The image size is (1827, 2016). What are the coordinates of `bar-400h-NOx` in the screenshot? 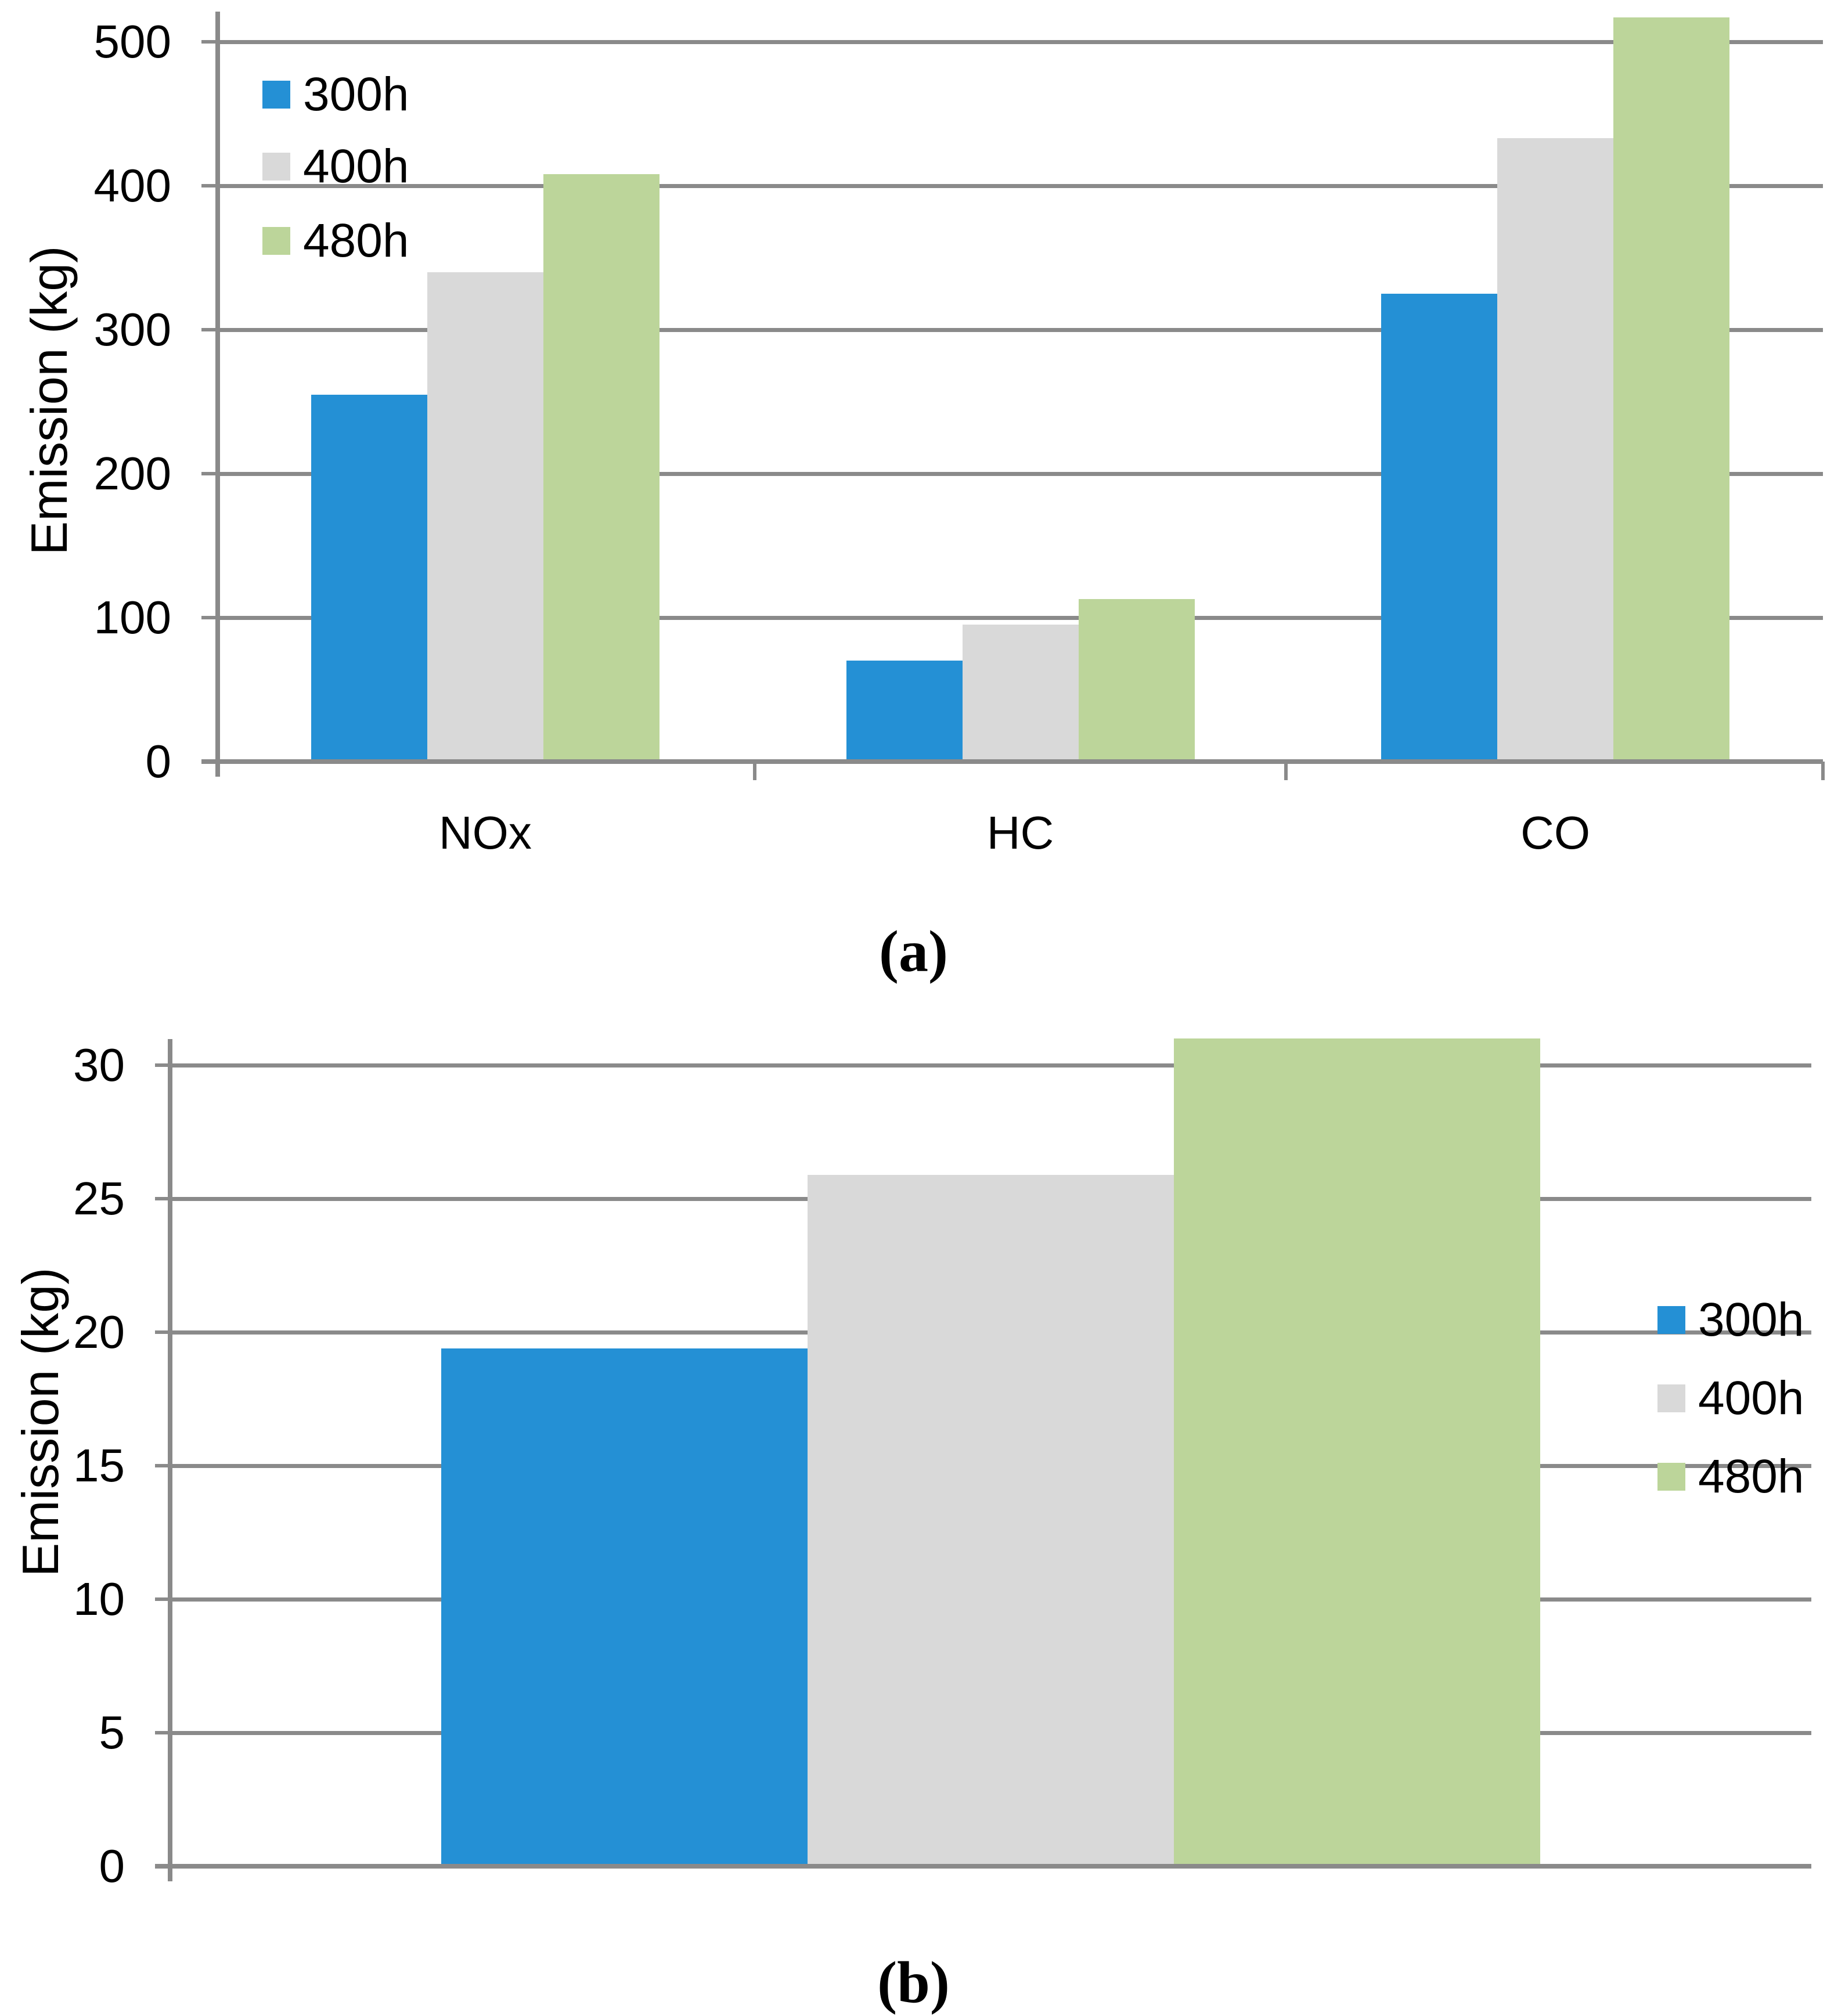 It's located at (485, 517).